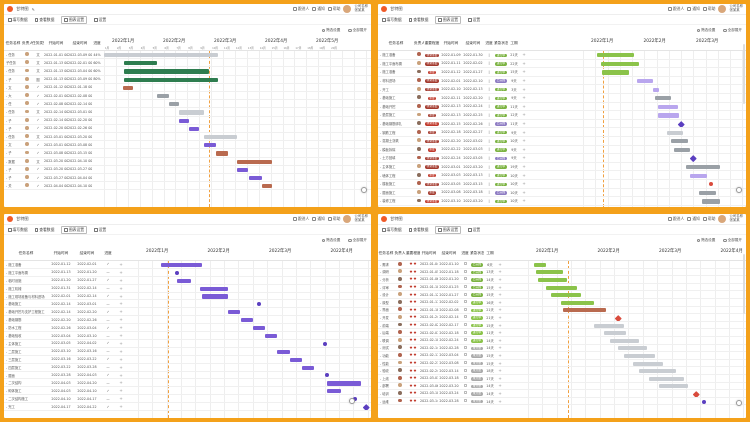  I want to click on table-row: - 四层施工 2022-03-22 2022-03-28 — +, so click(187, 368).